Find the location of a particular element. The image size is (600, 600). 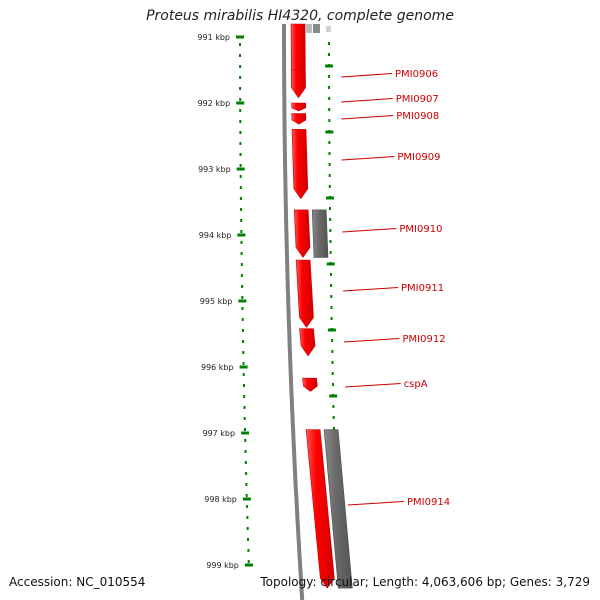

gene-features is located at coordinates (321, 306).